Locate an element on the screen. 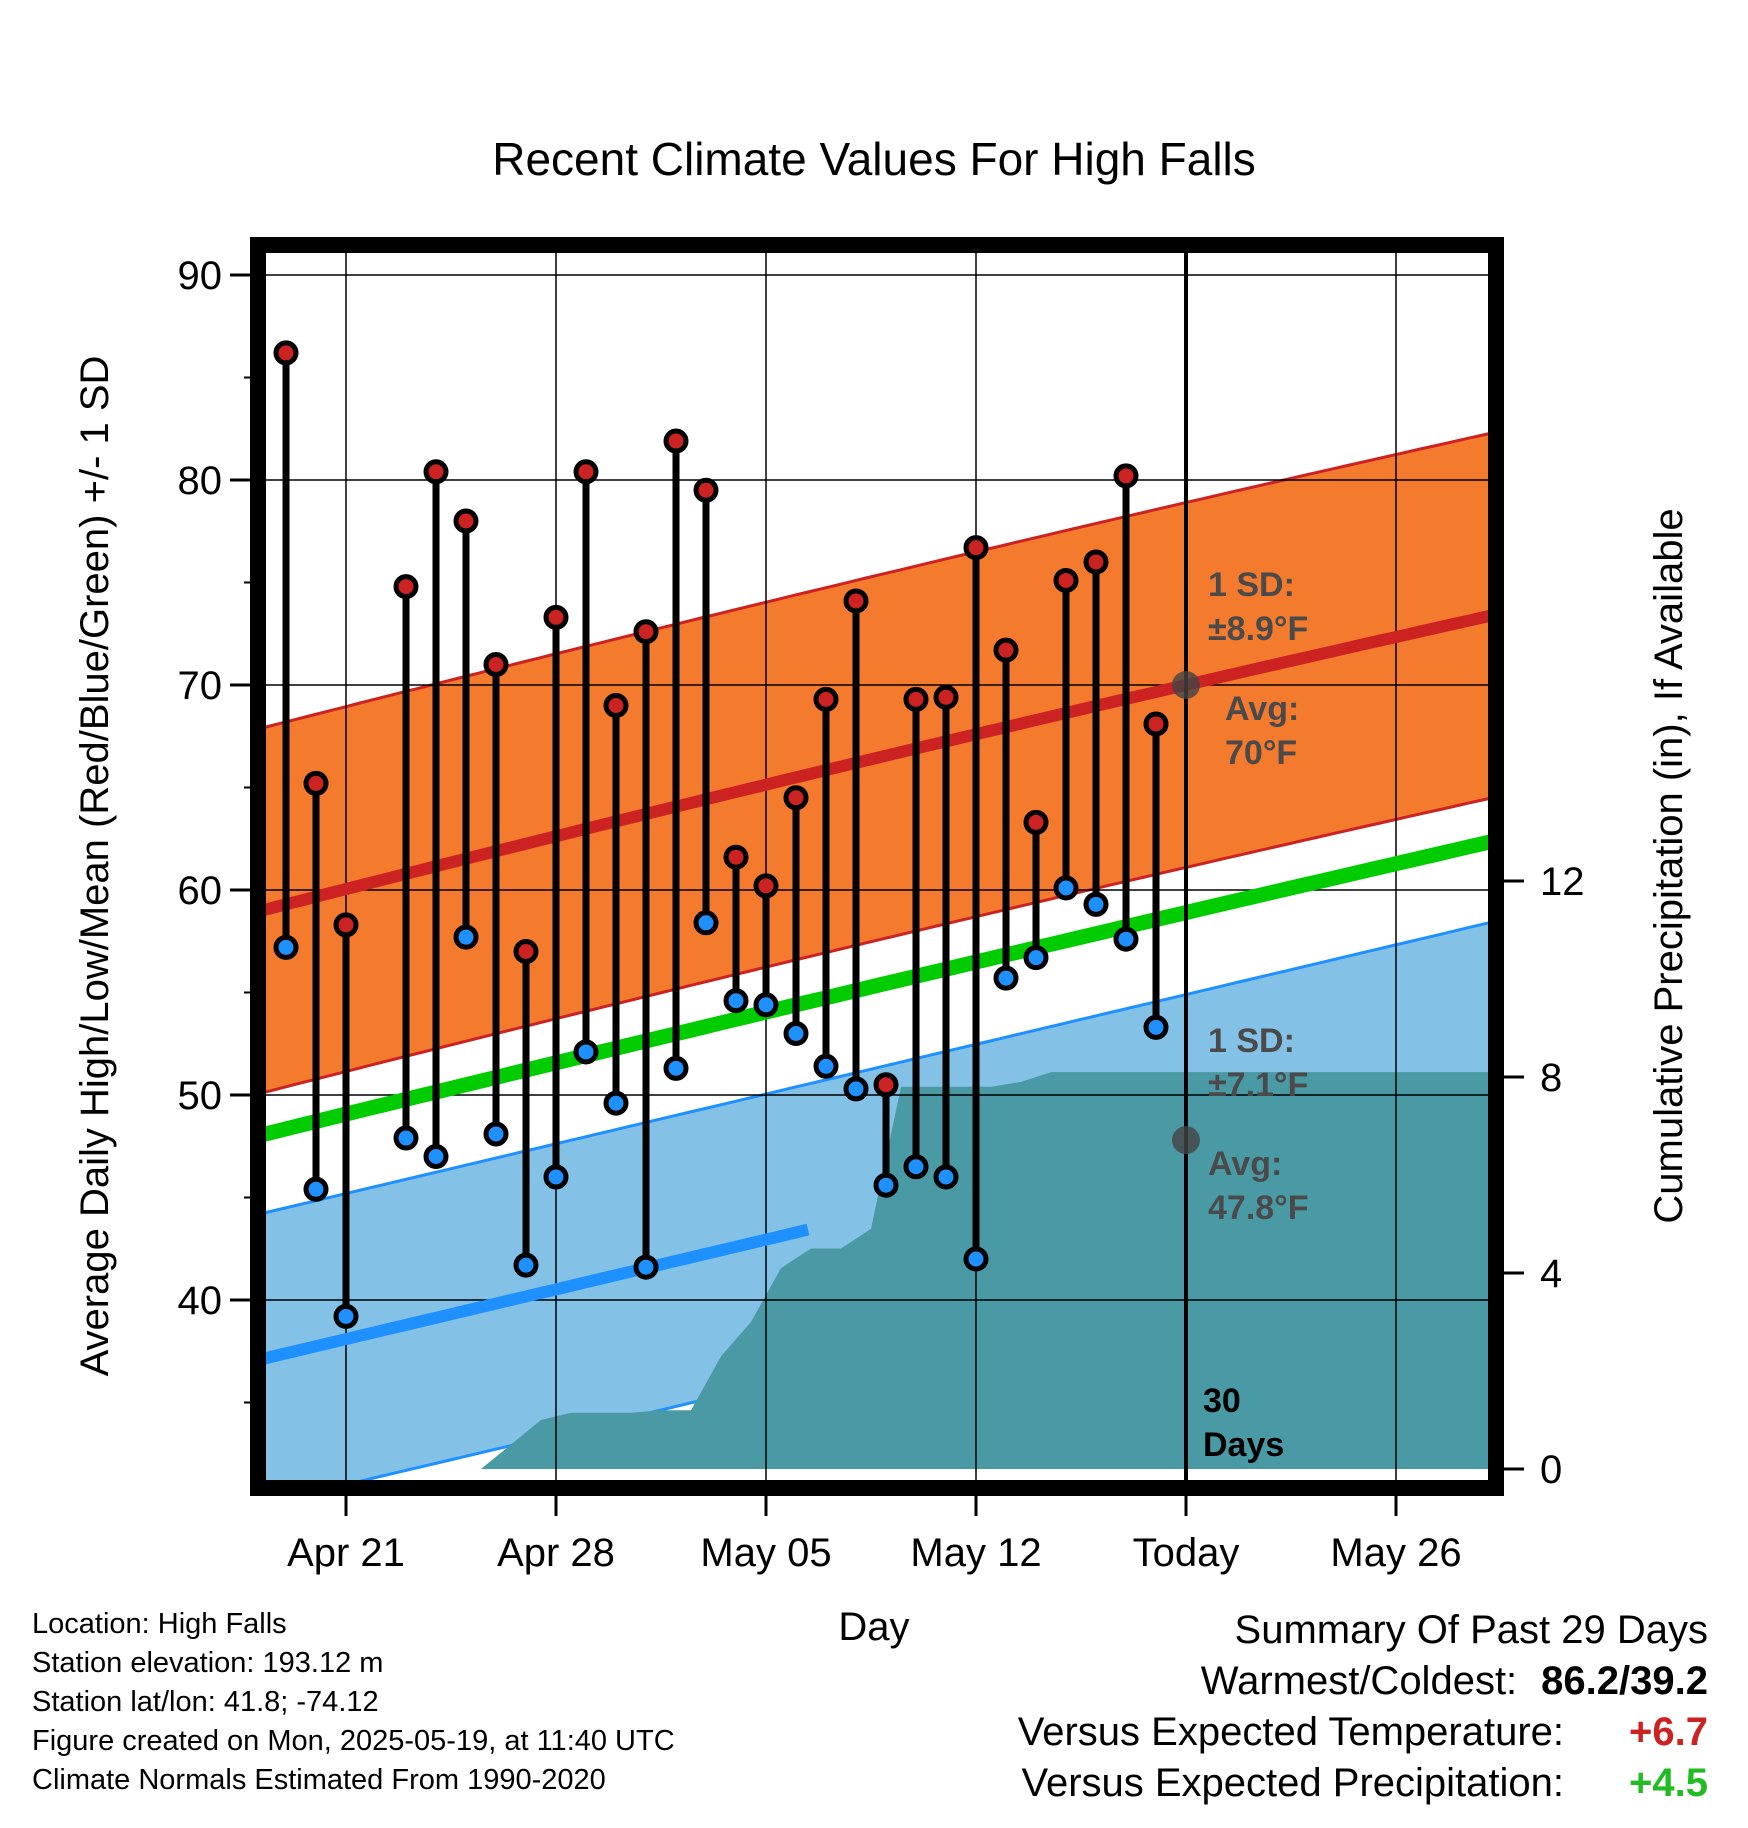 This screenshot has width=1748, height=1828. latlon-text: Station lat/lon: 41.8; -74.12 is located at coordinates (205, 1702).